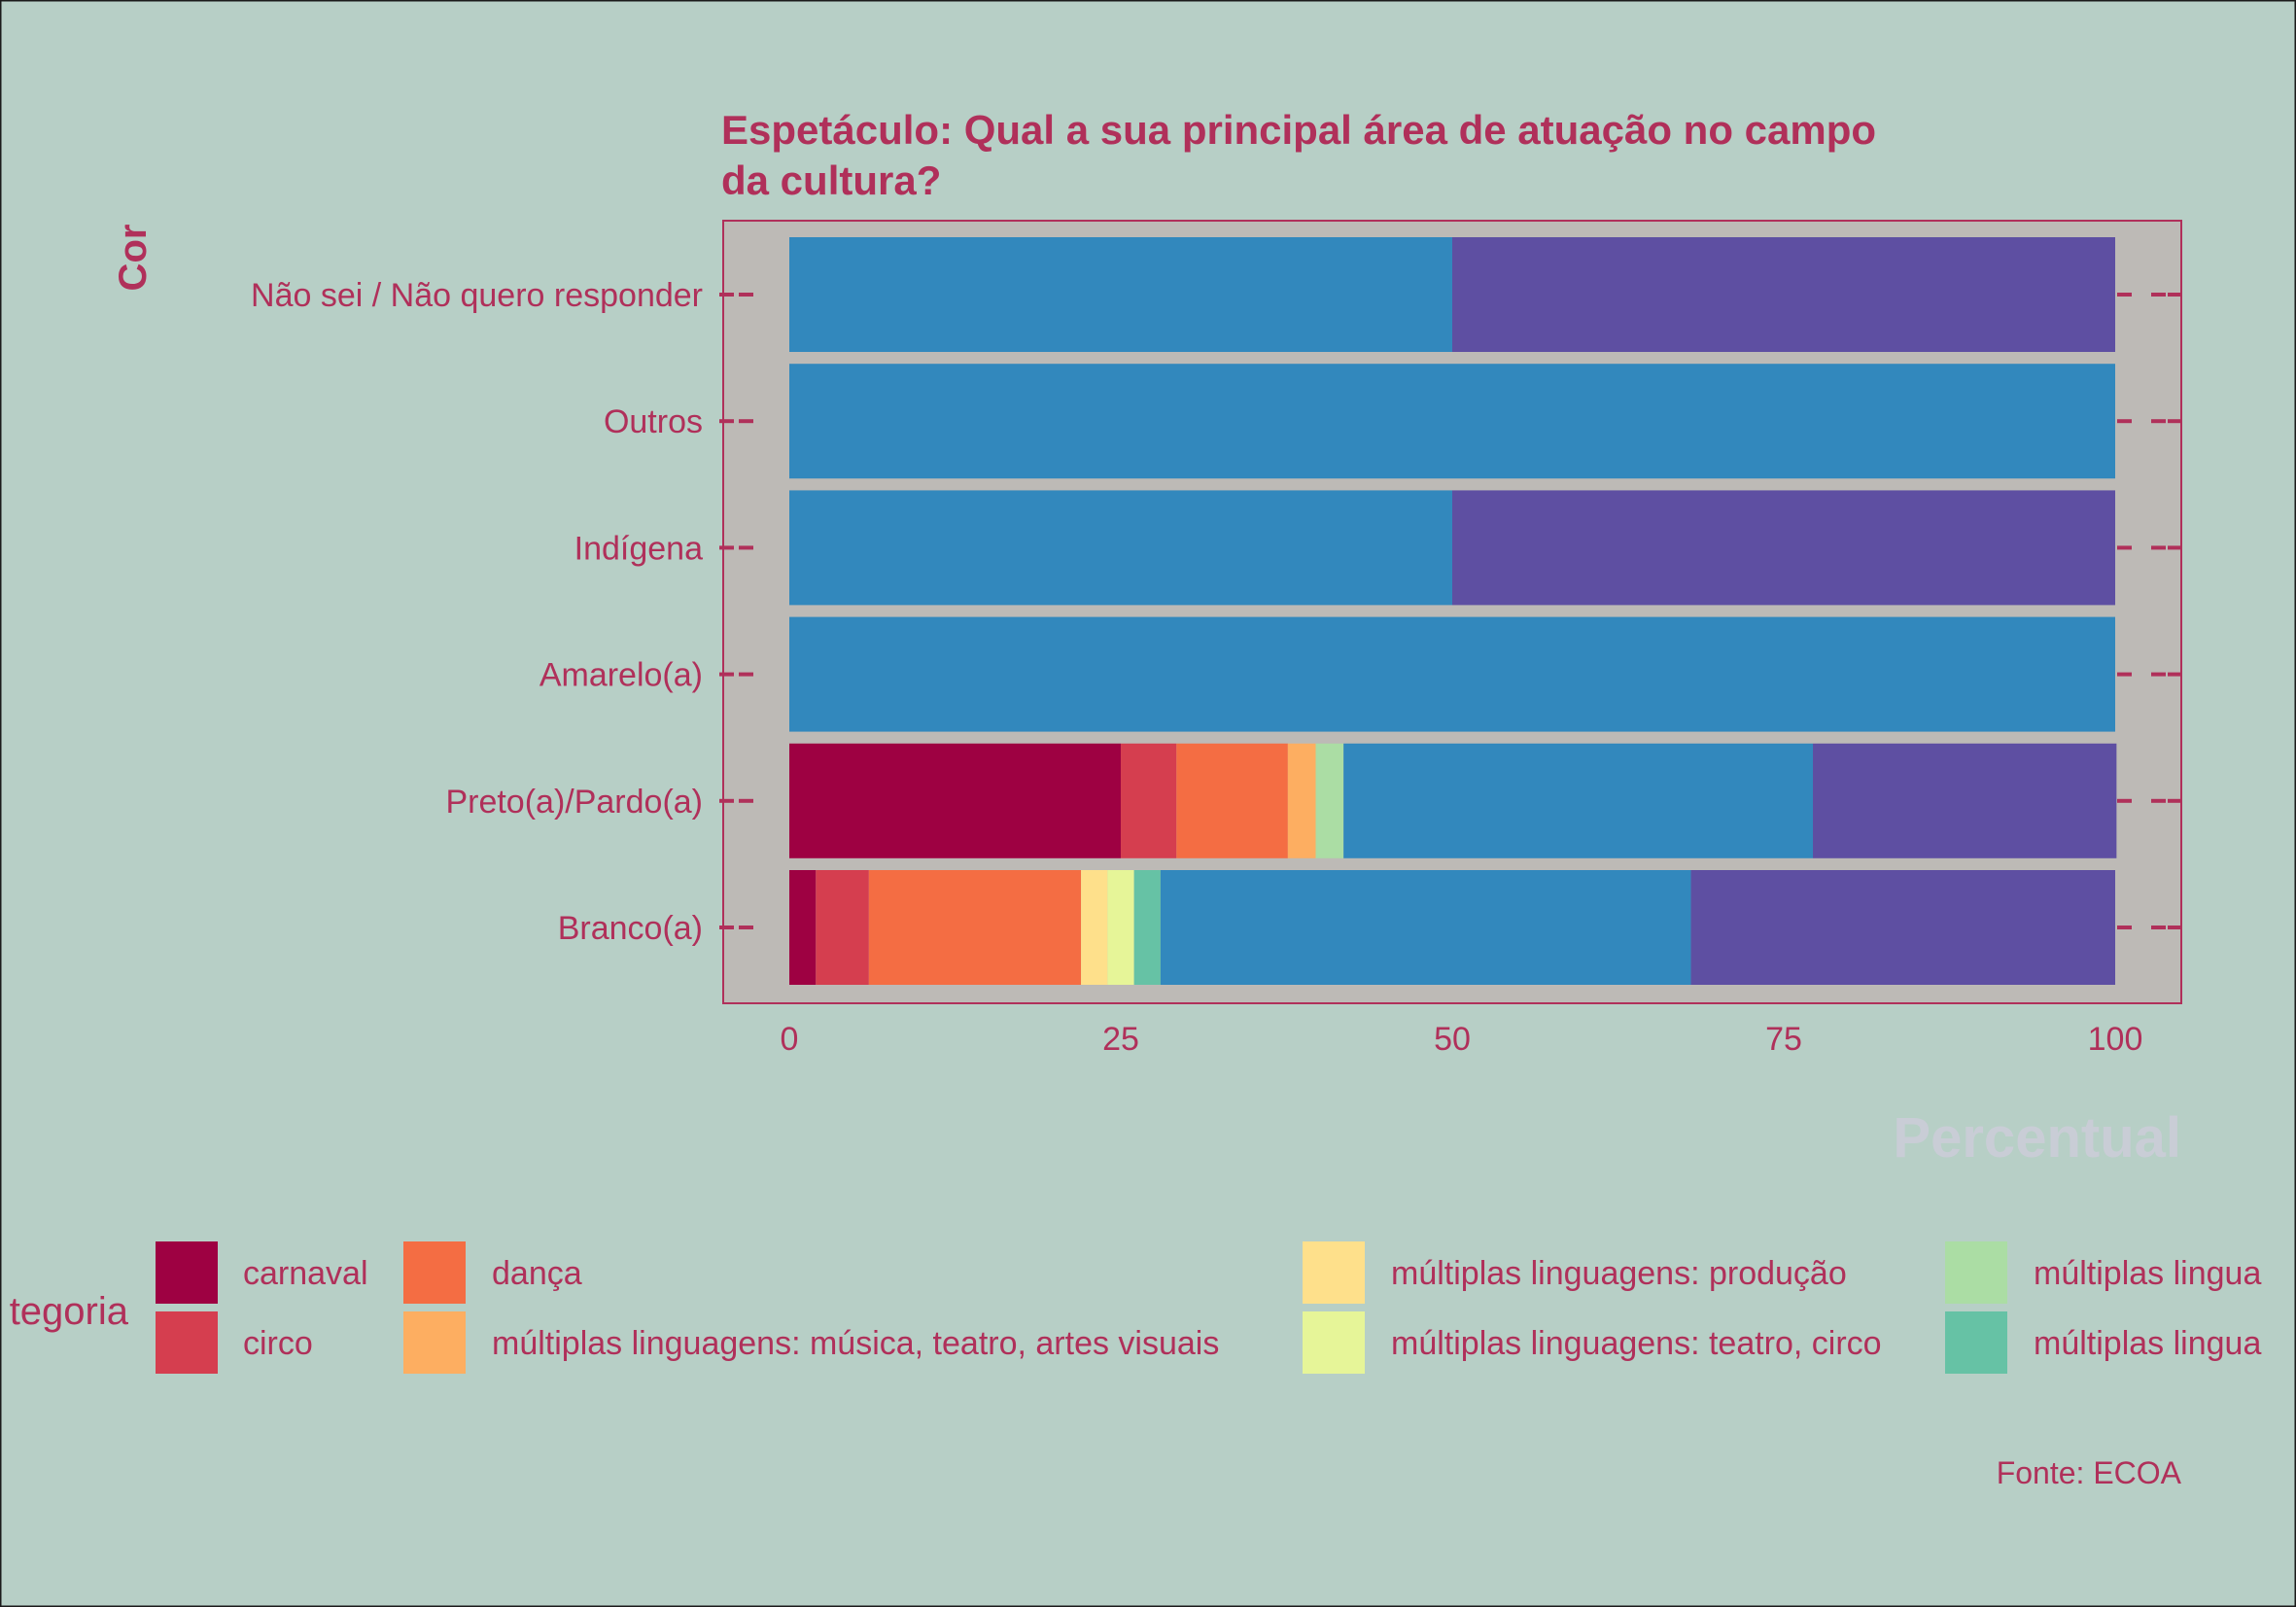  I want to click on x-tick-label: 100, so click(2115, 1039).